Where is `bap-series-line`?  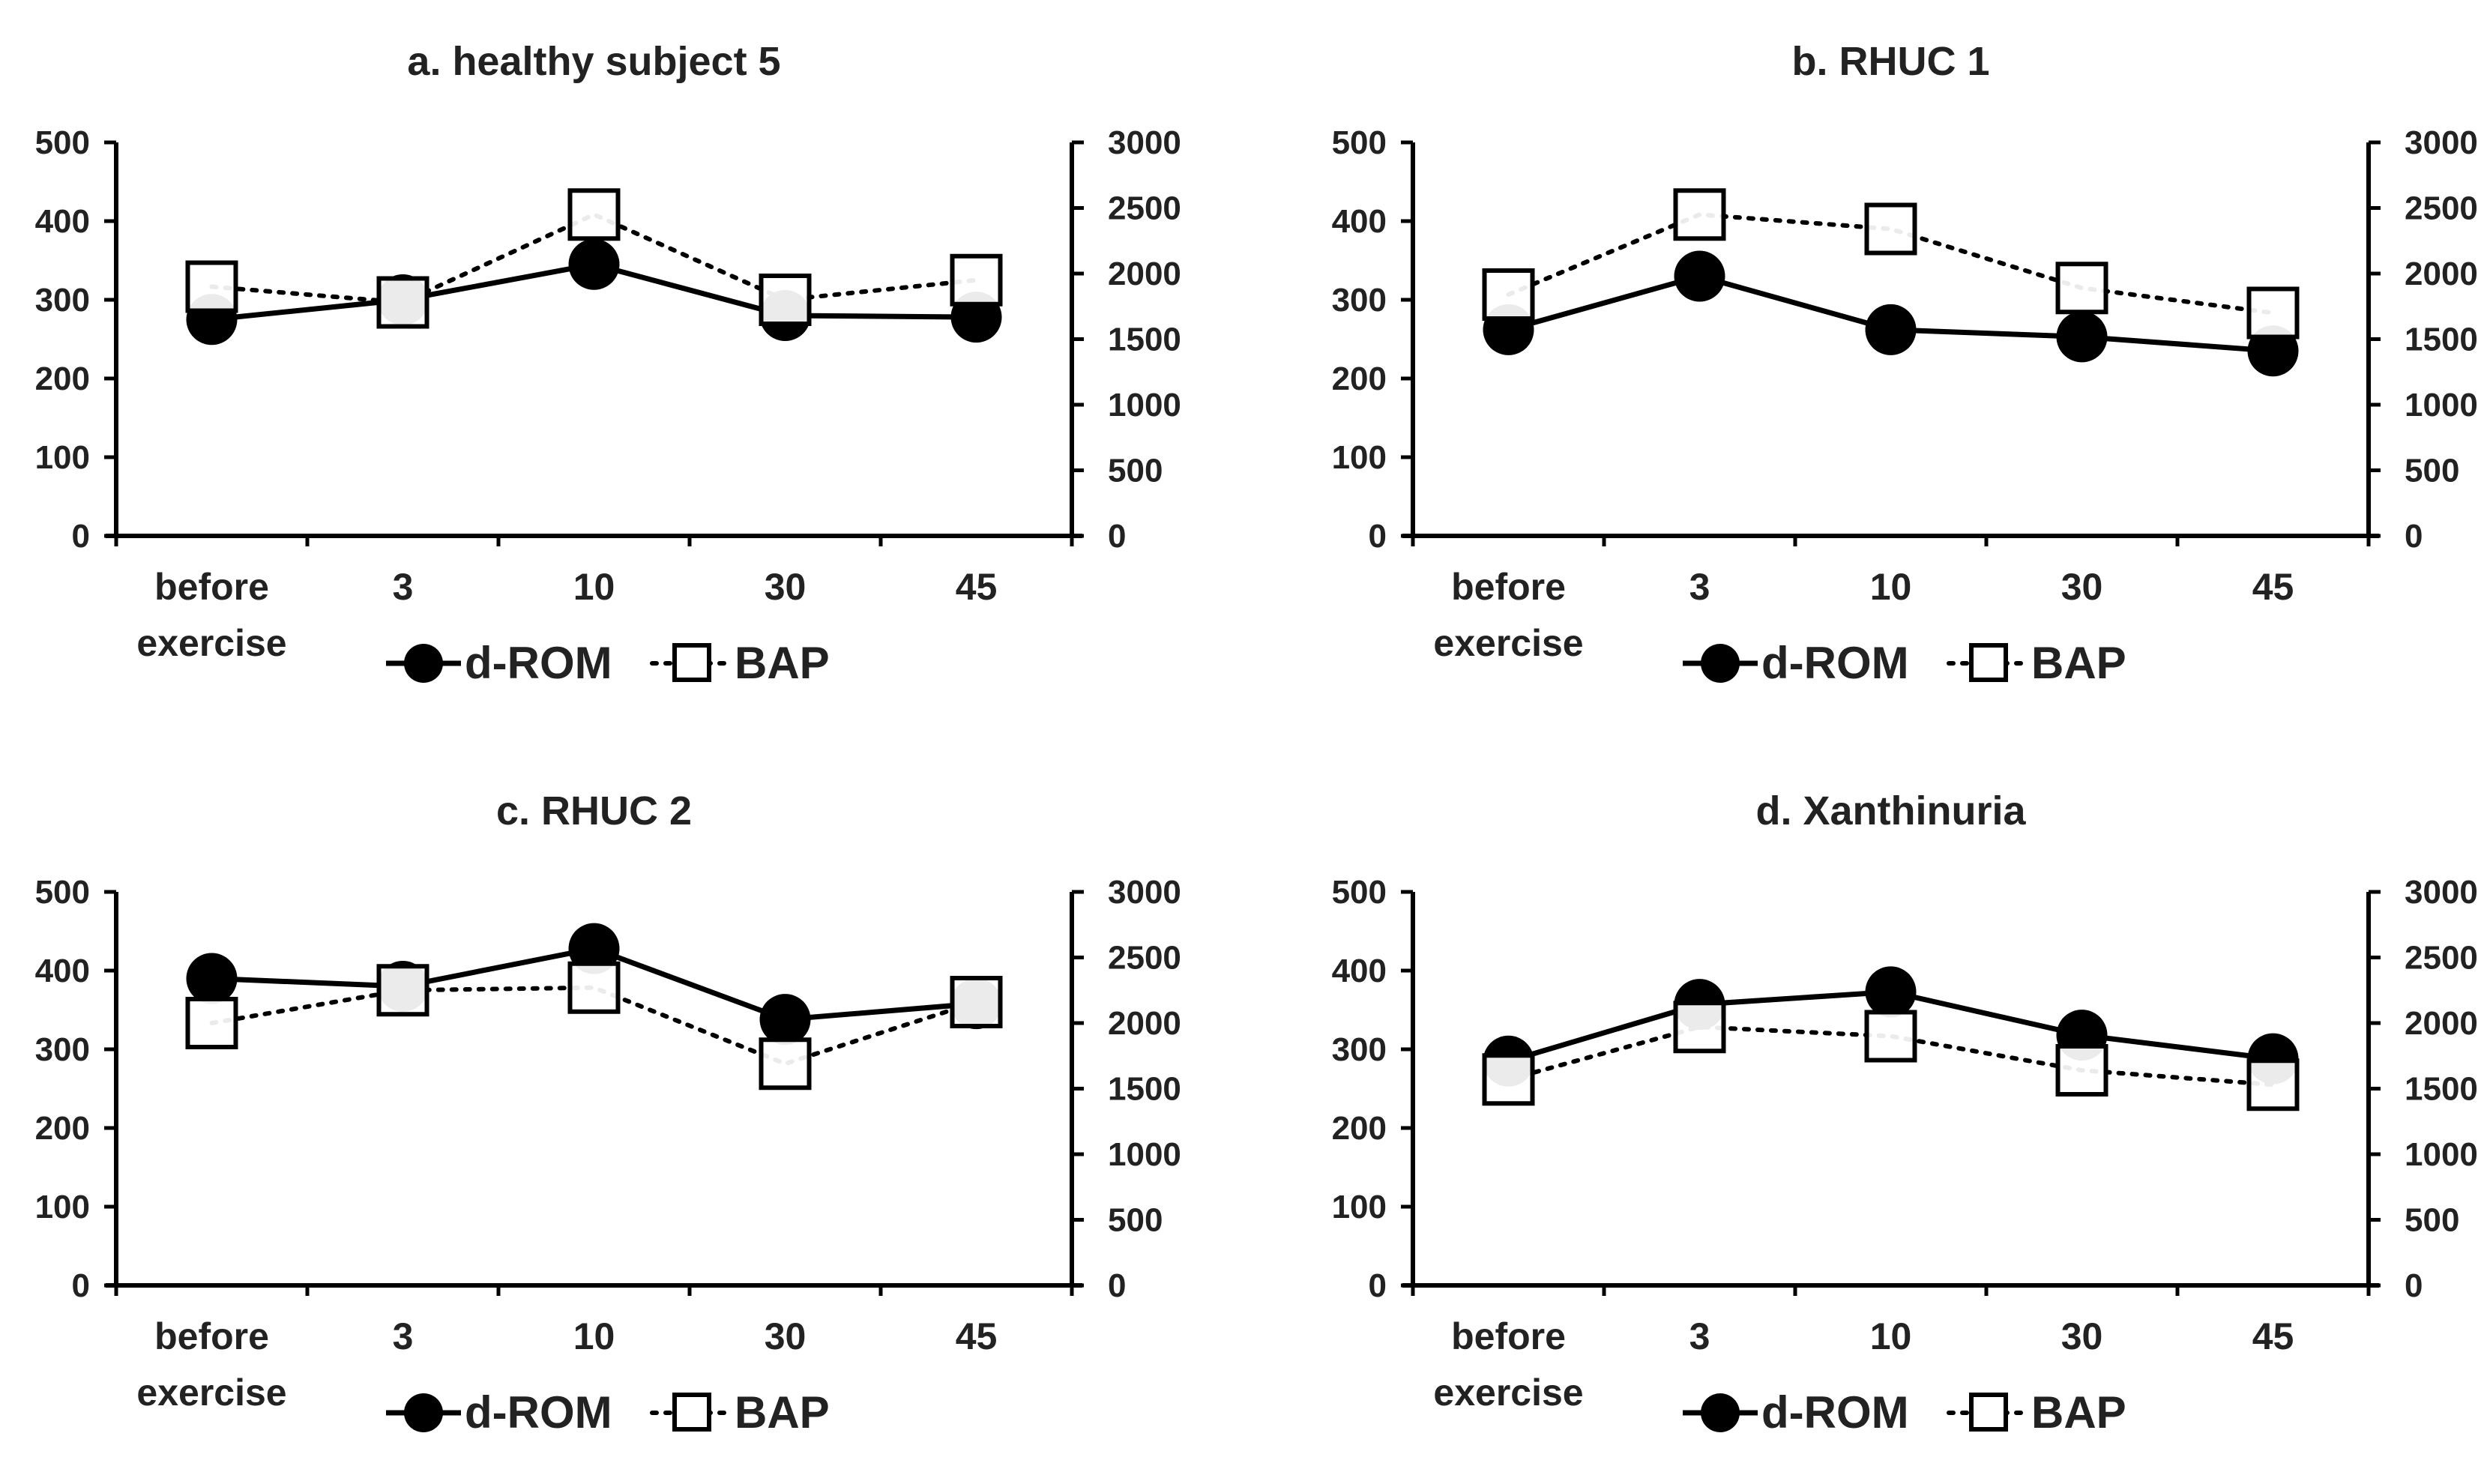
bap-series-line is located at coordinates (594, 258).